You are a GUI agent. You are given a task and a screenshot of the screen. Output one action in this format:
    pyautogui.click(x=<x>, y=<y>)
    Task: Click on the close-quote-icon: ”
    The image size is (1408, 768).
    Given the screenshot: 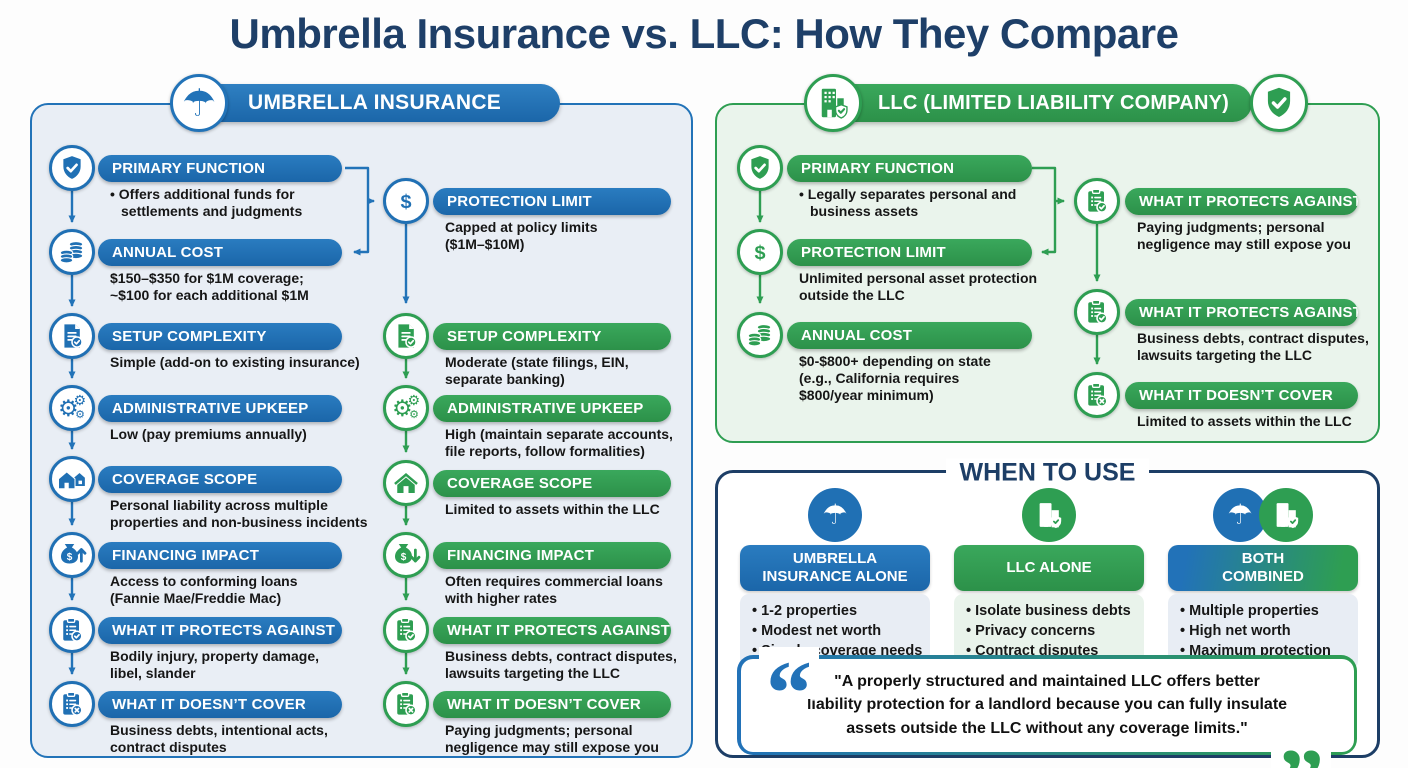 What is the action you would take?
    pyautogui.click(x=1301, y=751)
    